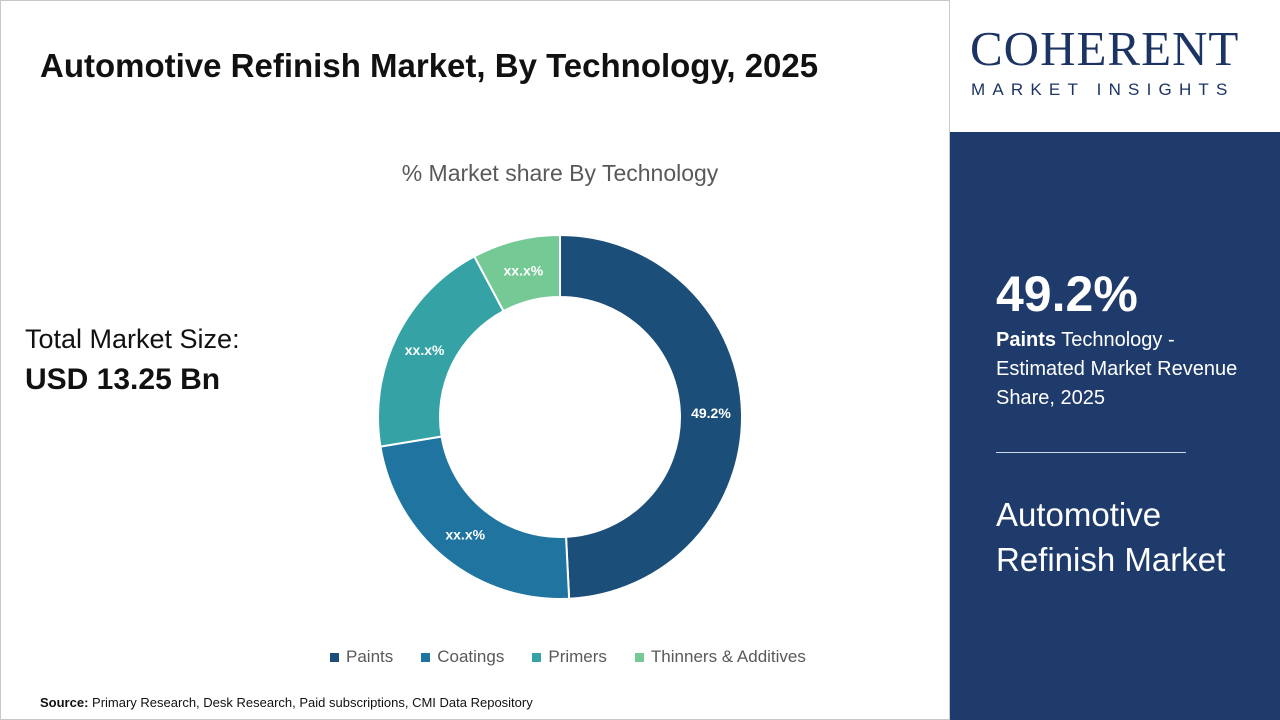 This screenshot has width=1280, height=720. I want to click on highlight-segment: Paints, so click(1026, 340).